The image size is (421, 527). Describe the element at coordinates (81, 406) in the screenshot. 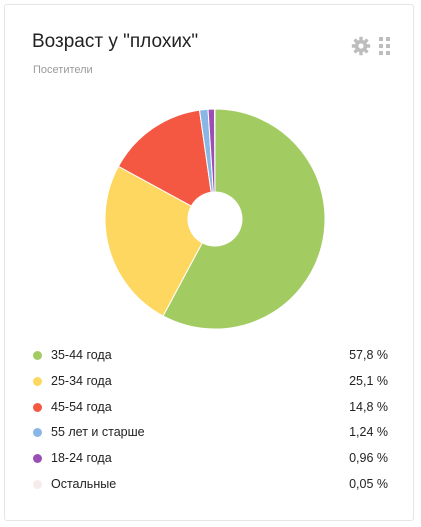

I see `legend-label: 45-54 года` at that location.